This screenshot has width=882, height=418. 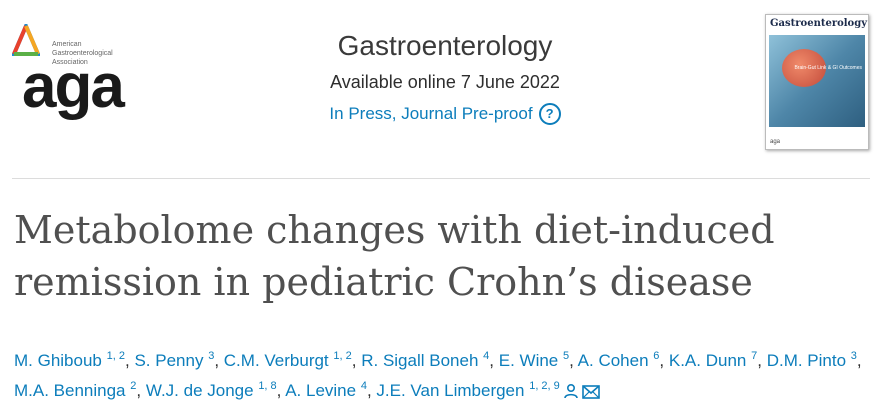 I want to click on article-status-row: In Press, Journal Pre-proof ?, so click(x=445, y=114).